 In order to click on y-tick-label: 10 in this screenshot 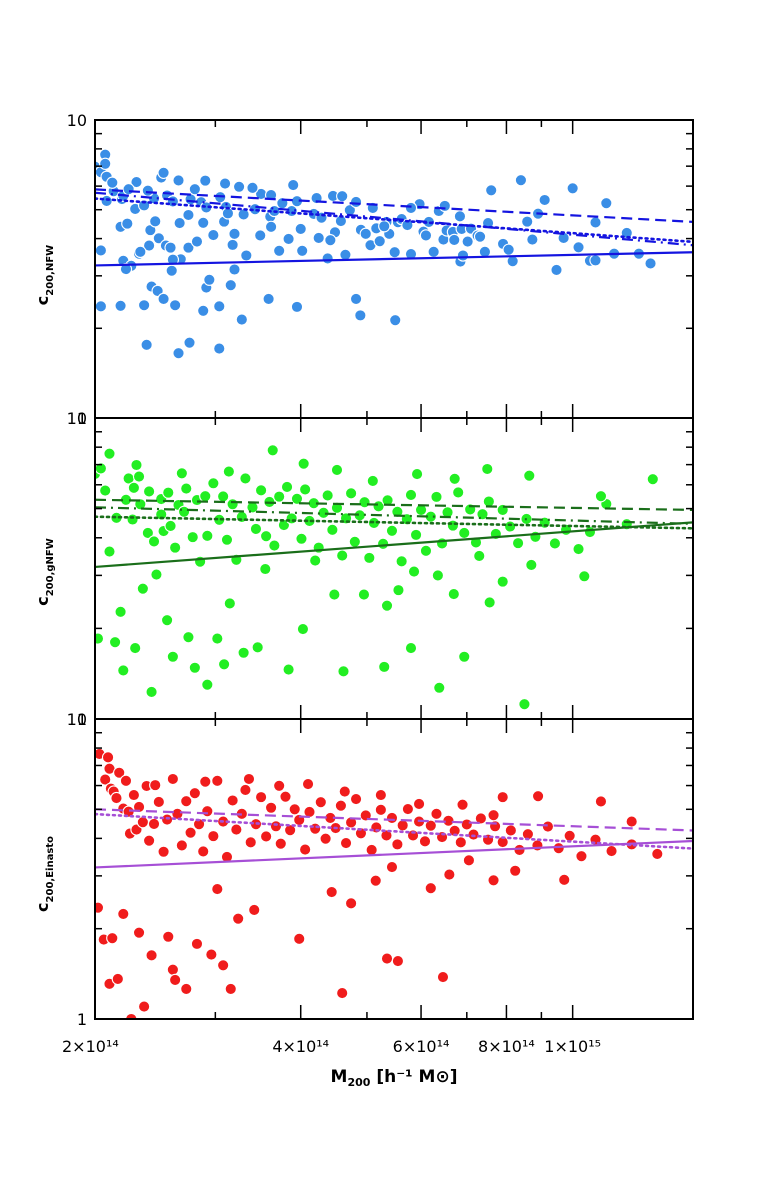, I will do `click(77, 719)`.